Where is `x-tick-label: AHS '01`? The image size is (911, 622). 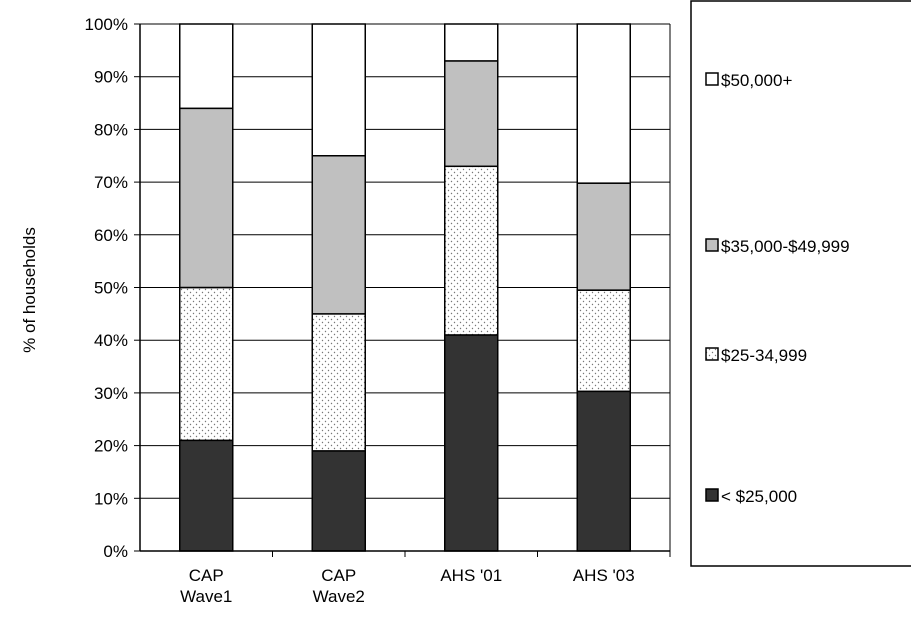 x-tick-label: AHS '01 is located at coordinates (471, 575).